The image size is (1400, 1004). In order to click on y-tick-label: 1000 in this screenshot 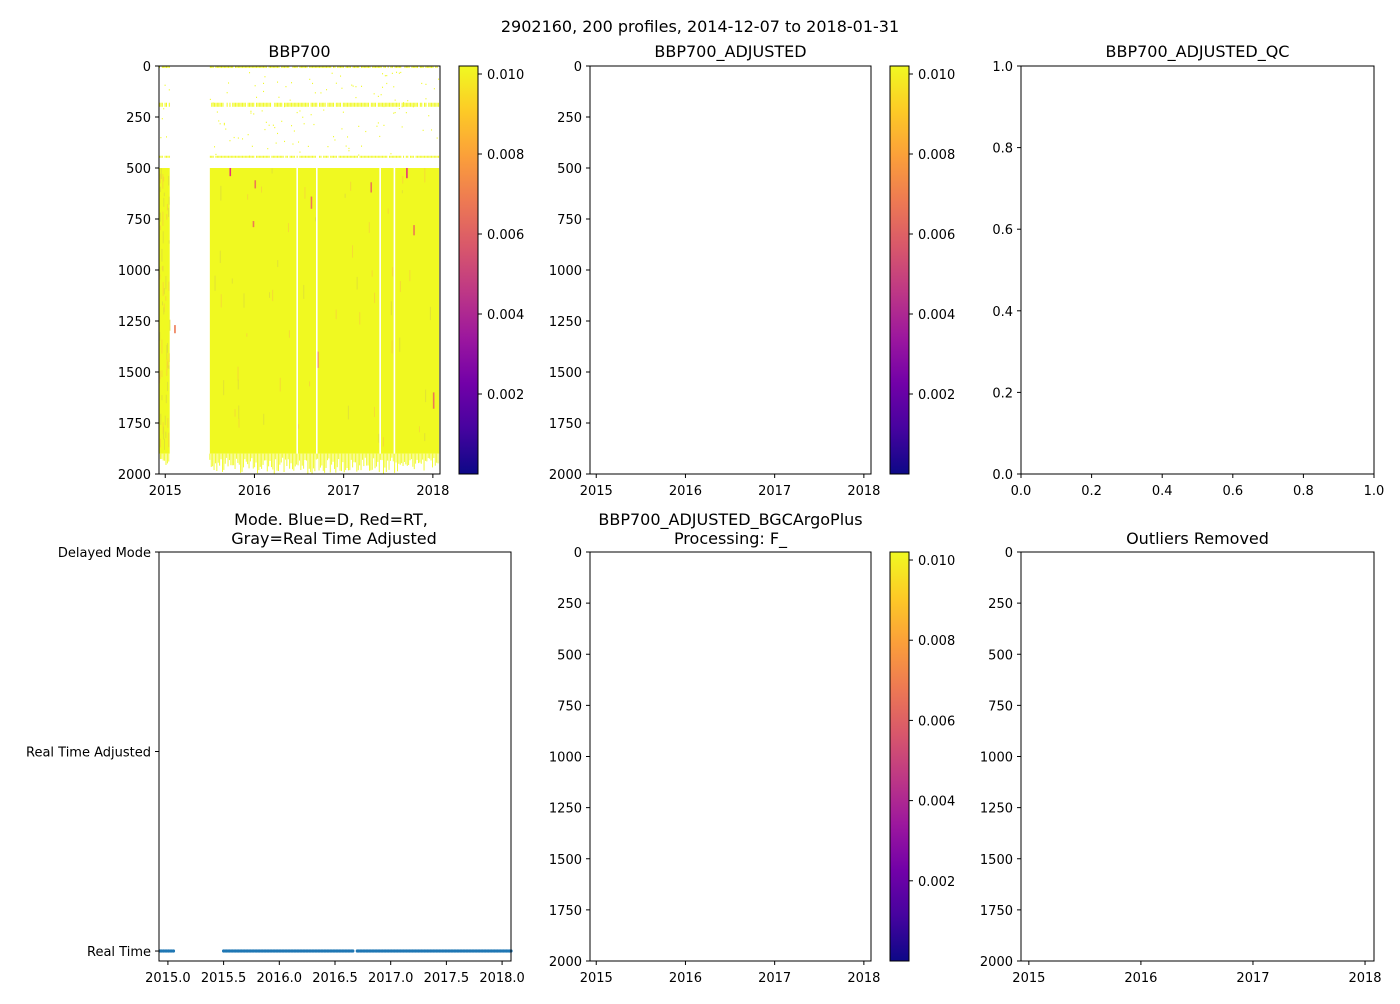, I will do `click(565, 758)`.